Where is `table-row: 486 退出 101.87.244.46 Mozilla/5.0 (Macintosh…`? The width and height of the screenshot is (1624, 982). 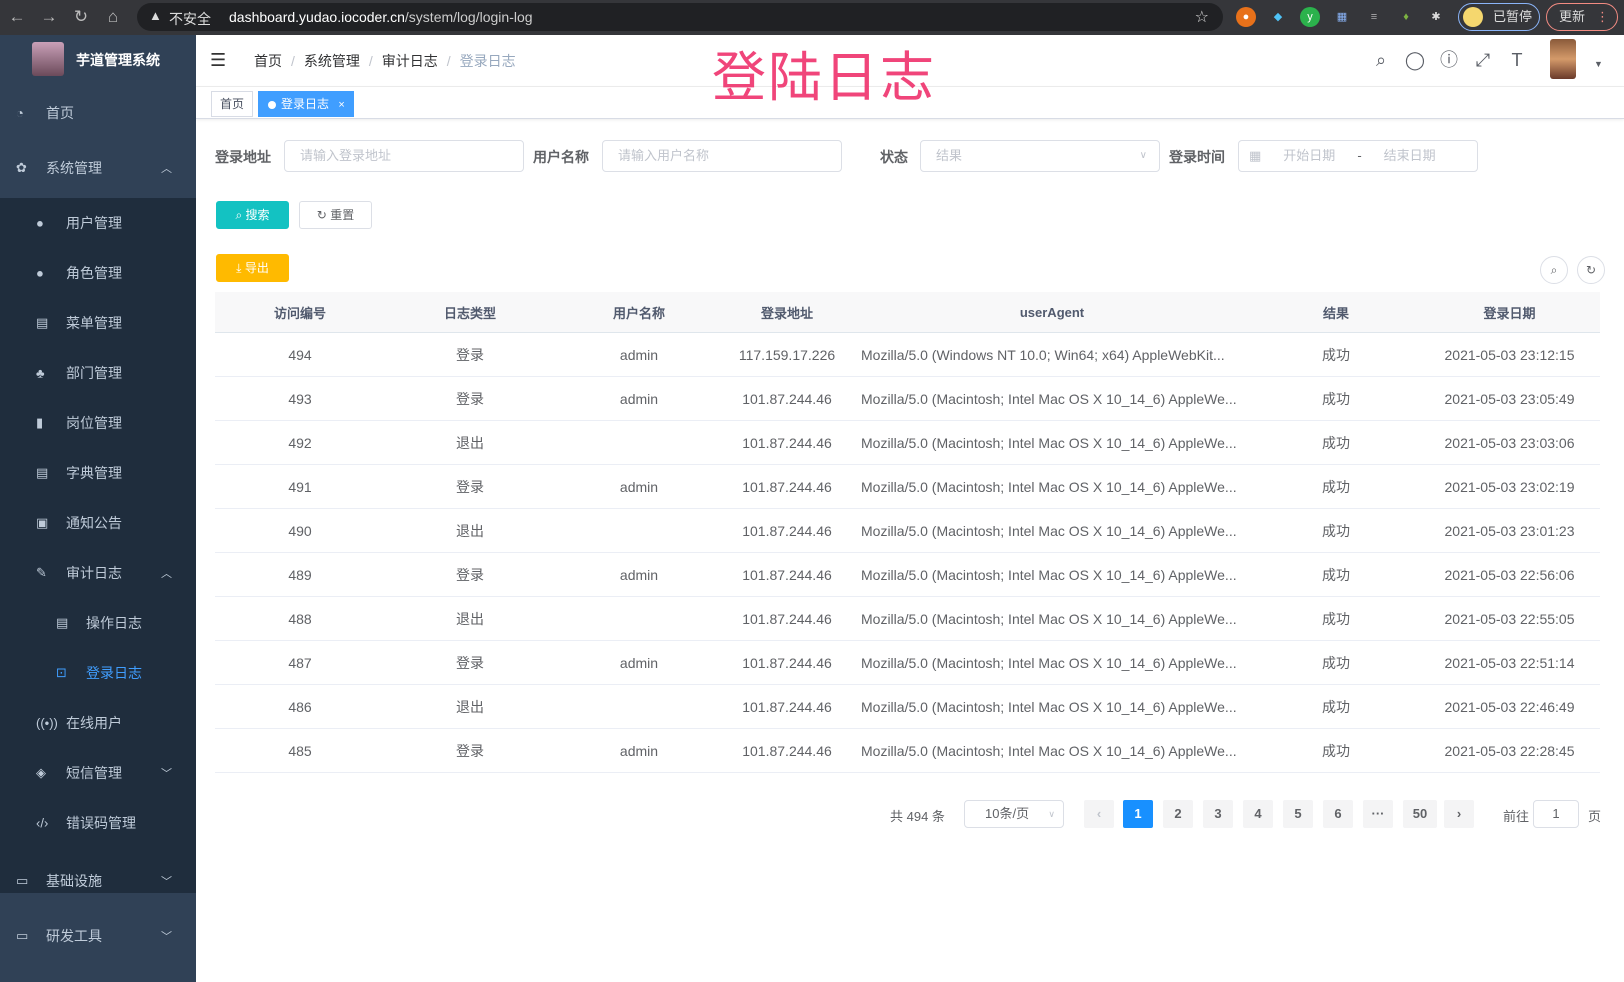 table-row: 486 退出 101.87.244.46 Mozilla/5.0 (Macintosh… is located at coordinates (907, 707).